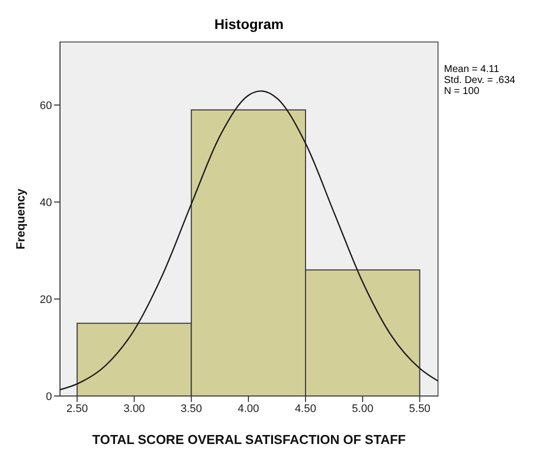 The width and height of the screenshot is (544, 476). Describe the element at coordinates (46, 300) in the screenshot. I see `y-tick-label: 20` at that location.